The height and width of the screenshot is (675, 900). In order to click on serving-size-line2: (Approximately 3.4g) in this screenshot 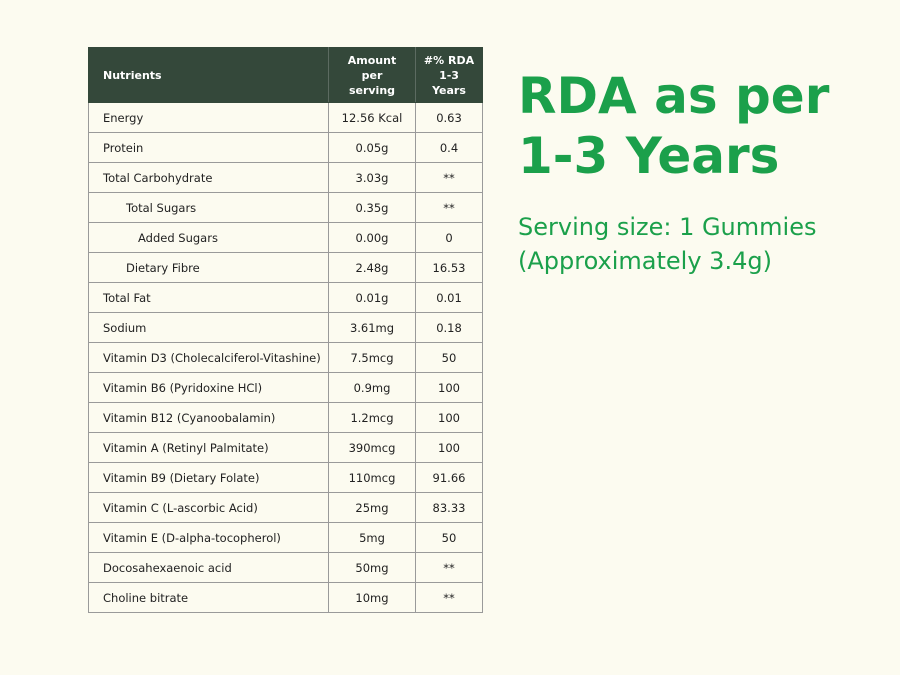, I will do `click(645, 261)`.